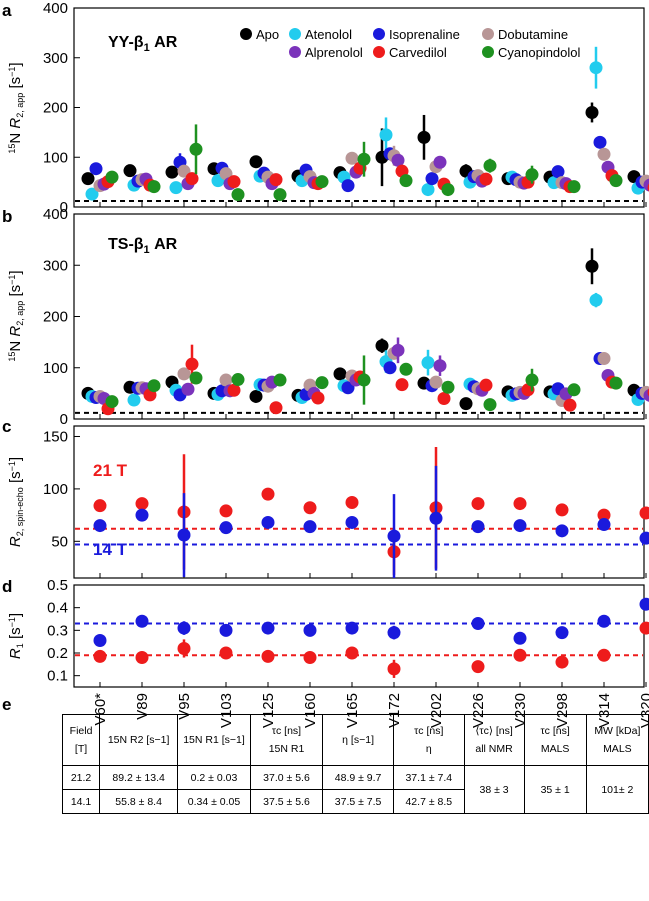 The height and width of the screenshot is (901, 649). What do you see at coordinates (57, 653) in the screenshot?
I see `y-tick-label: 0.2` at bounding box center [57, 653].